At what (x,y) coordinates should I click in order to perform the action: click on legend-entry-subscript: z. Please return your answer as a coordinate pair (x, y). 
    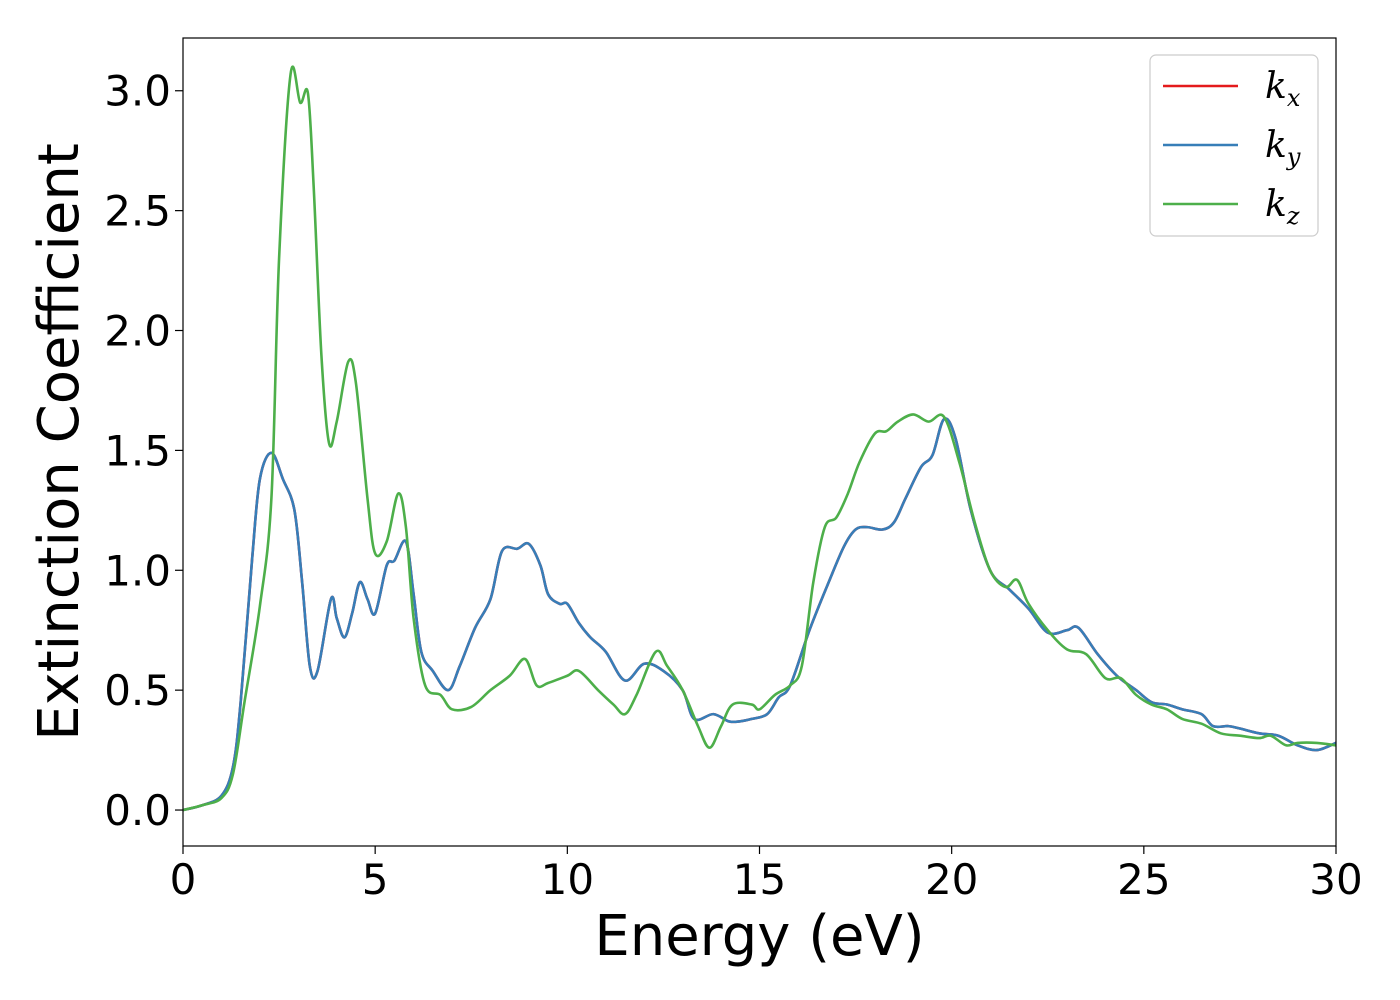
    Looking at the image, I should click on (1293, 216).